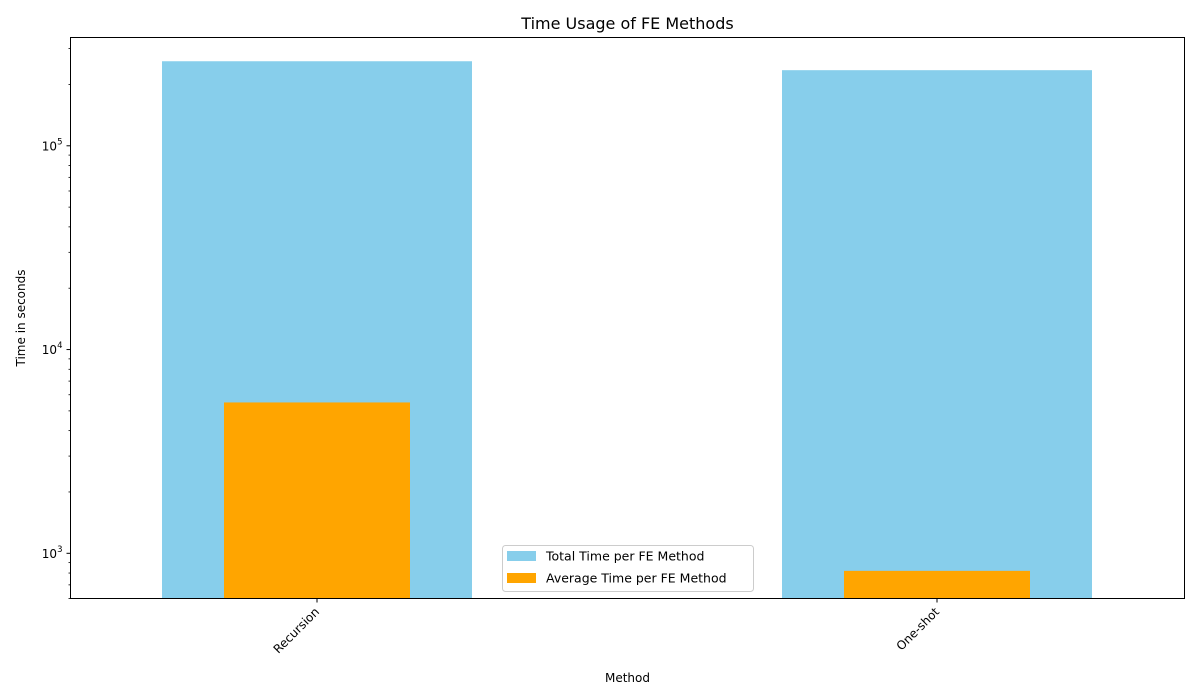  Describe the element at coordinates (627, 678) in the screenshot. I see `x-axis-label: Method` at that location.